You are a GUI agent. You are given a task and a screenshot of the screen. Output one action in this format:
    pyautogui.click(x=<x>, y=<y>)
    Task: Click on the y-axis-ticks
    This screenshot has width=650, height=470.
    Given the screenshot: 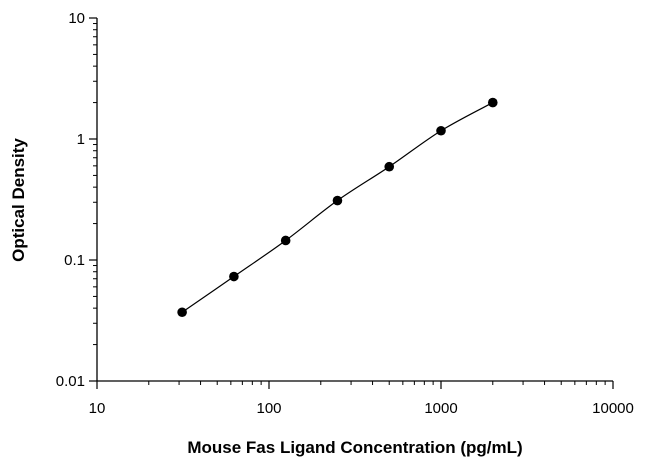 What is the action you would take?
    pyautogui.click(x=93, y=199)
    